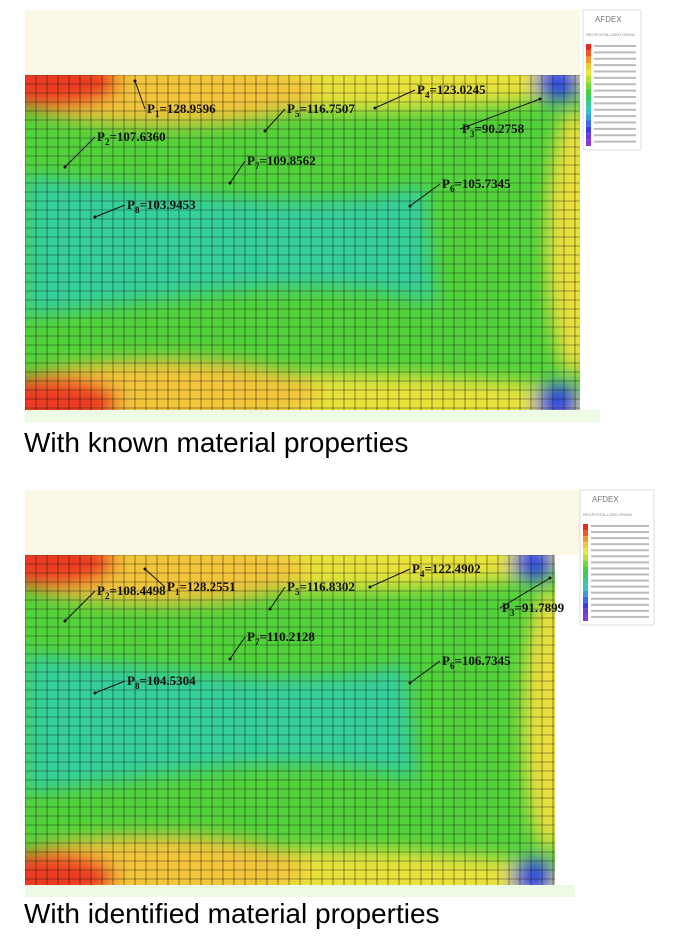  Describe the element at coordinates (476, 662) in the screenshot. I see `point-label: P6=106.7345` at that location.